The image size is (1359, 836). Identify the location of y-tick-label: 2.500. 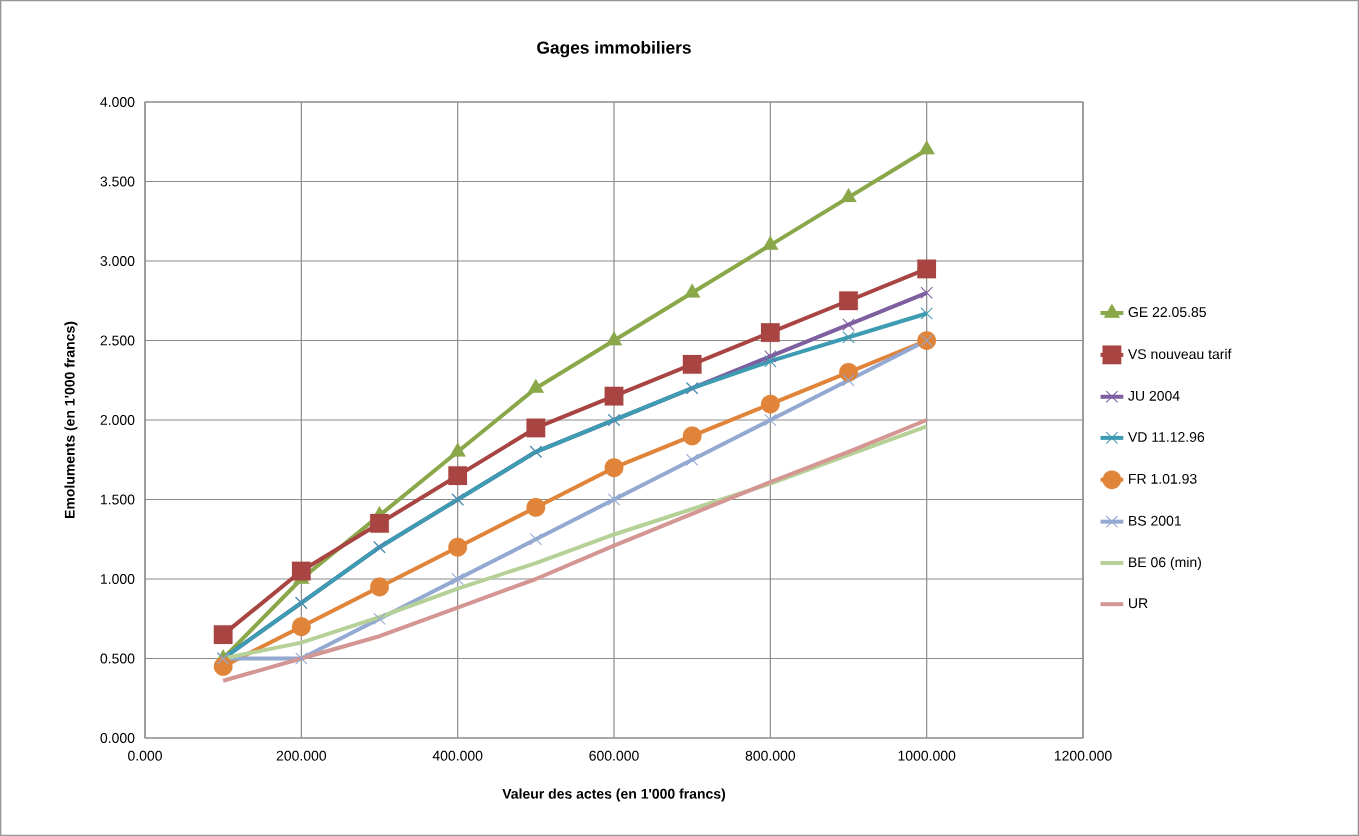
(117, 340).